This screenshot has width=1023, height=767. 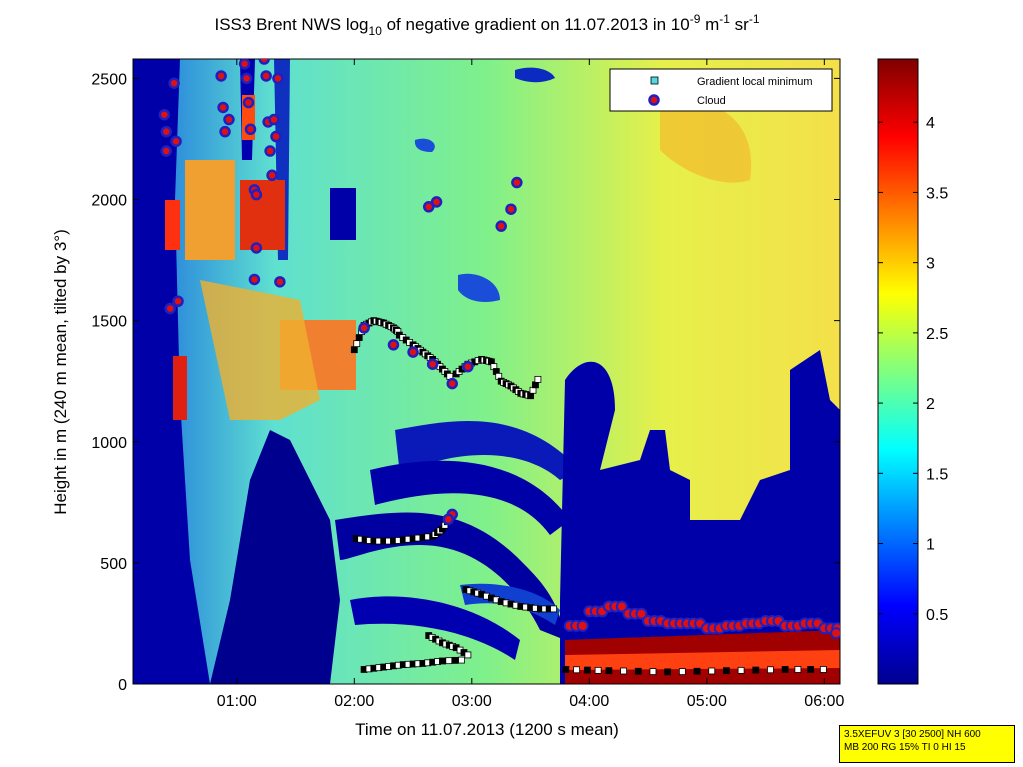 I want to click on x-tick-label: 04:00, so click(x=589, y=701).